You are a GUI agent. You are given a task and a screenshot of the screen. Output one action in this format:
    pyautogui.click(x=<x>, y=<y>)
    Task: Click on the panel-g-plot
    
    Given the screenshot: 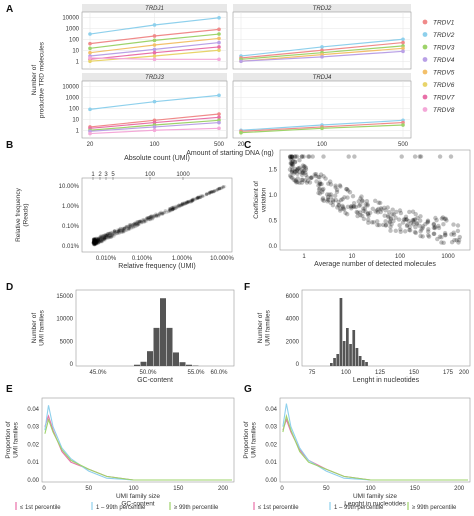 What is the action you would take?
    pyautogui.click(x=375, y=440)
    